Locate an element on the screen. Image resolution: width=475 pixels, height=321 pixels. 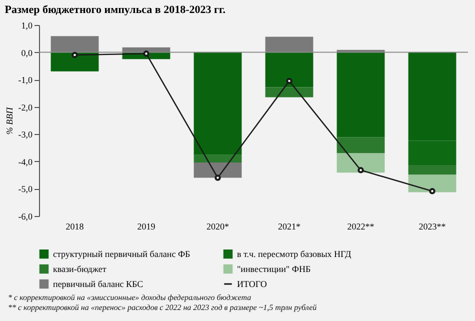
legend-label: первичный баланс КБС is located at coordinates (98, 284).